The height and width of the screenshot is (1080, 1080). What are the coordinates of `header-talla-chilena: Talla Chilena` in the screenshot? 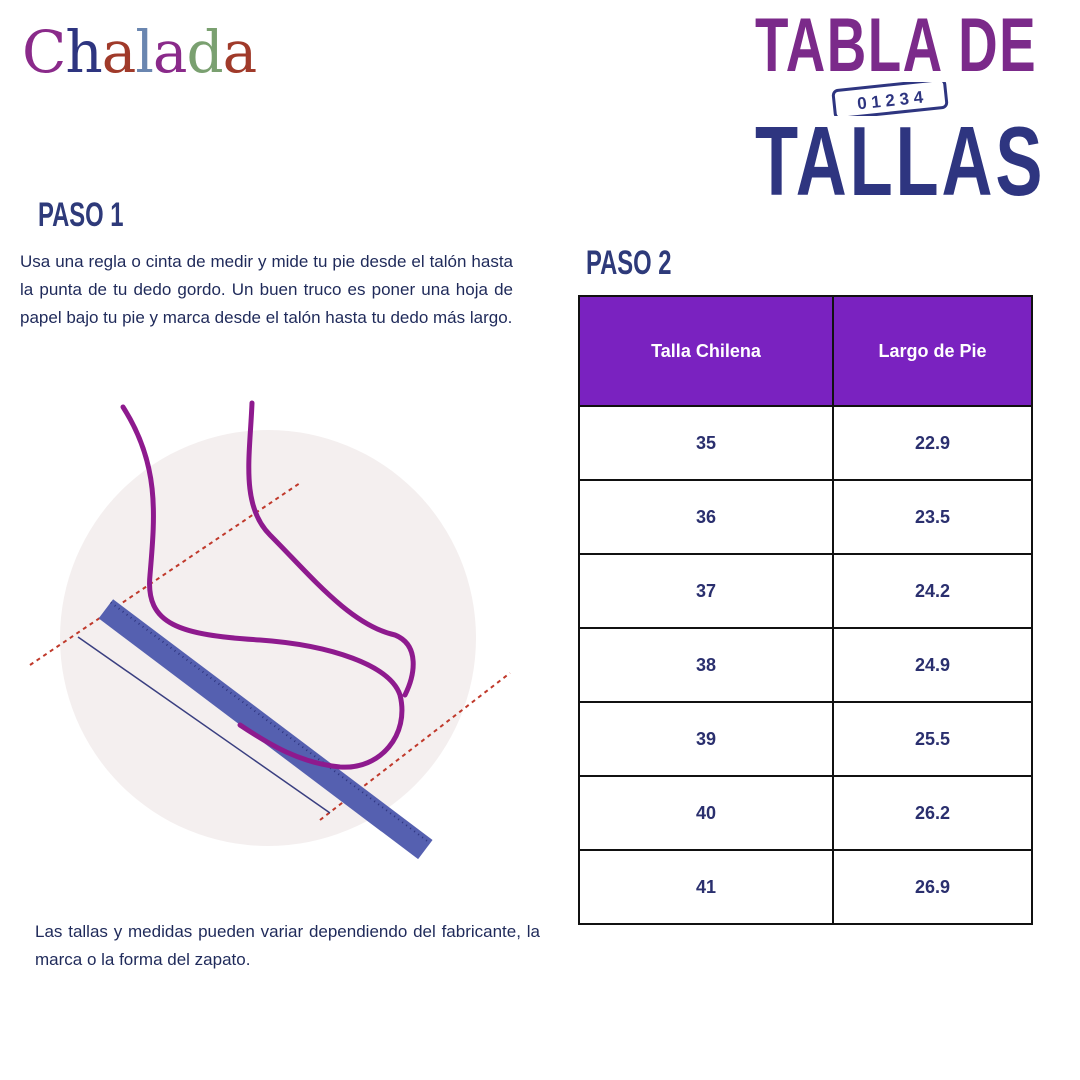 It's located at (706, 351).